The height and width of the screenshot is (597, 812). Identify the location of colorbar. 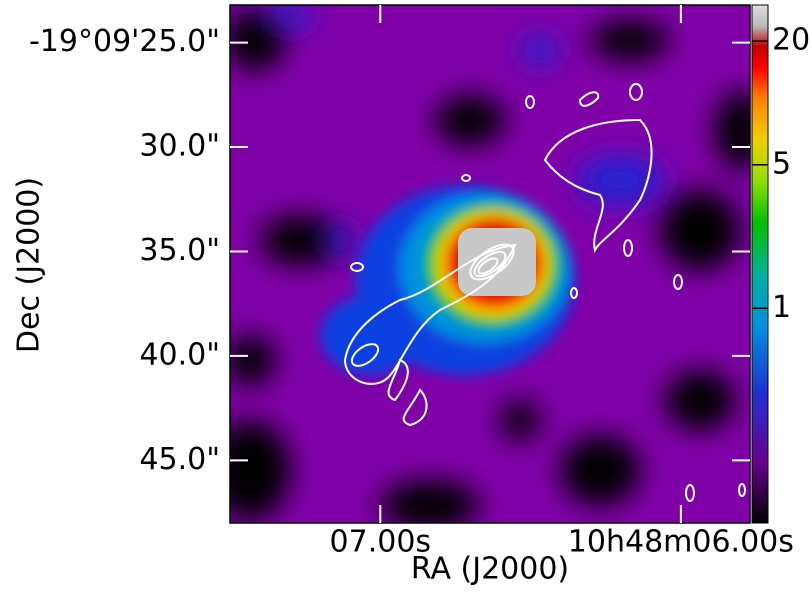
(760, 264).